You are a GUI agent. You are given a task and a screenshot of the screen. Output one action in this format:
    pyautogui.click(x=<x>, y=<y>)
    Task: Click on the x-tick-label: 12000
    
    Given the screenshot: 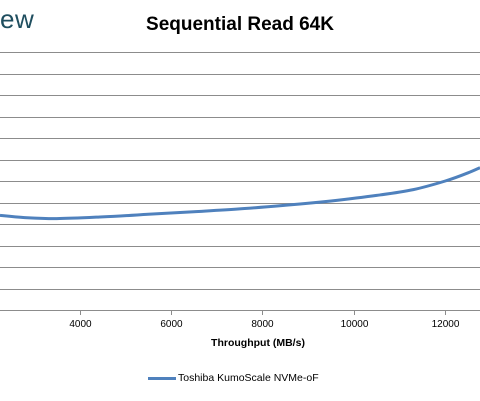 What is the action you would take?
    pyautogui.click(x=446, y=324)
    